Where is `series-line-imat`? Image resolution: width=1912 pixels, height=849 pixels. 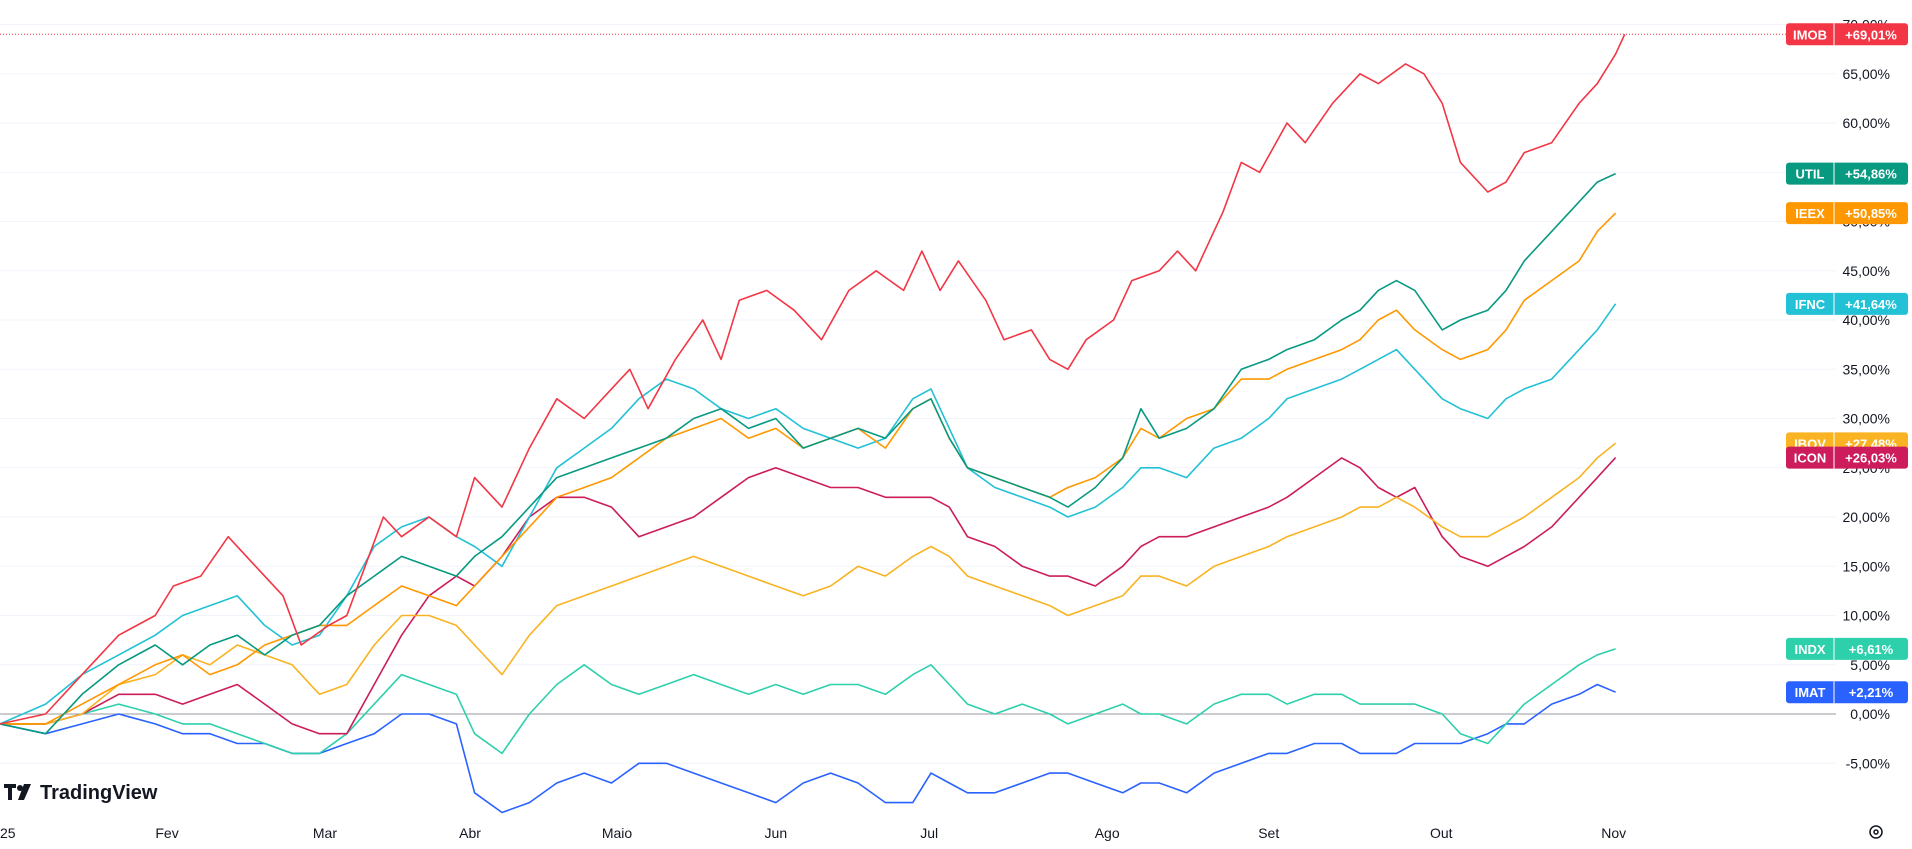 series-line-imat is located at coordinates (808, 748).